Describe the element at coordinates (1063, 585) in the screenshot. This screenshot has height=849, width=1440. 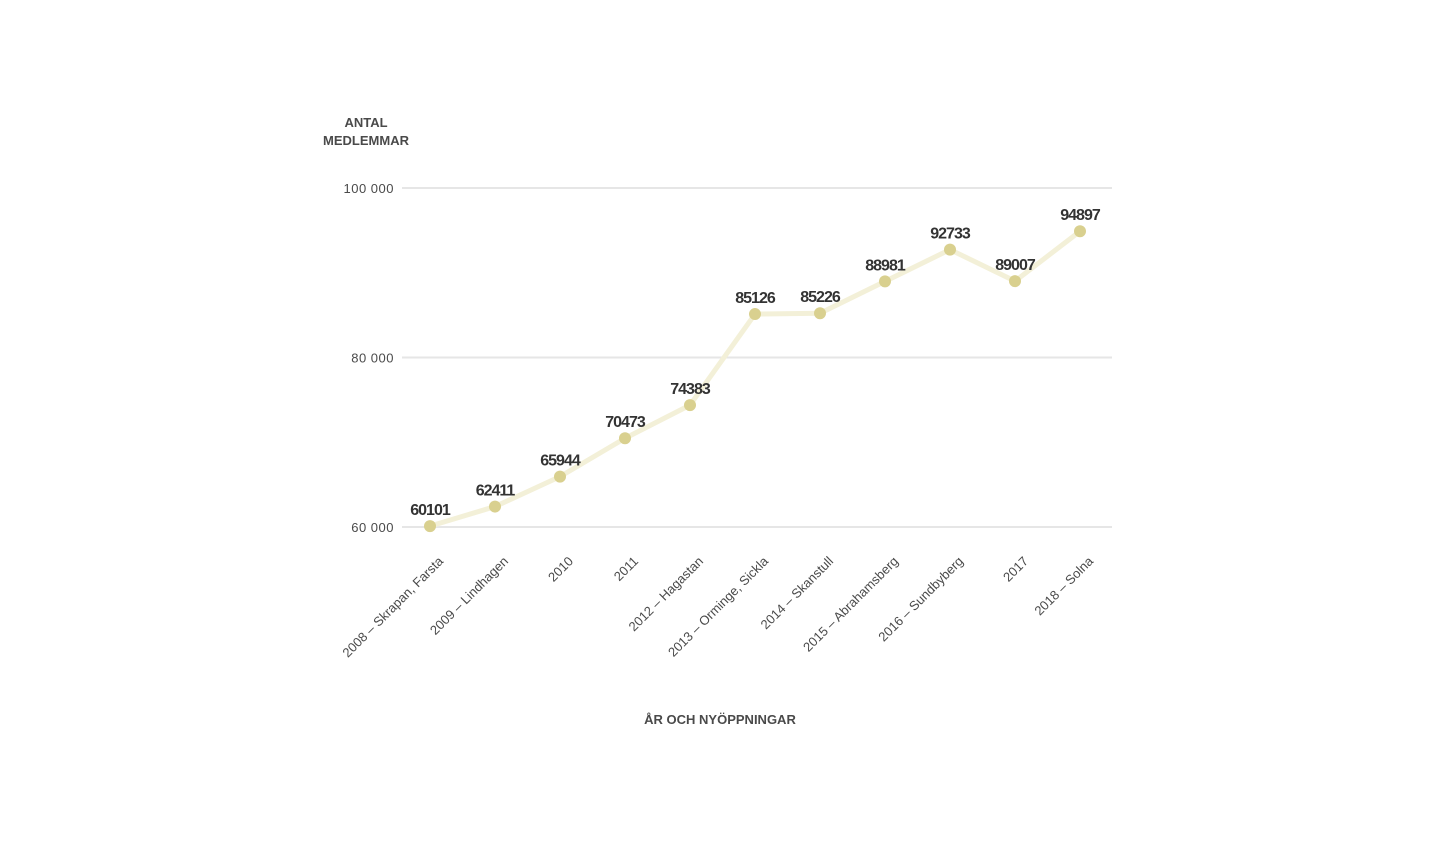
I see `x-tick-label: 2018 – Solna` at that location.